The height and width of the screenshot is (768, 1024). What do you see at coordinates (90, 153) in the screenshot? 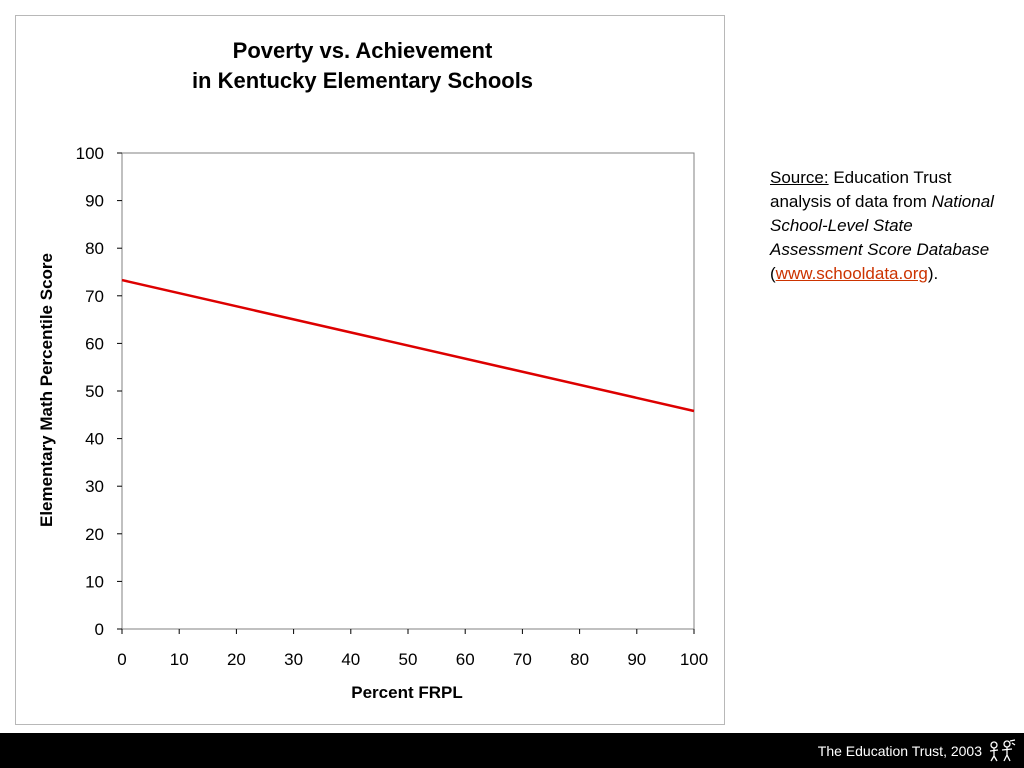
I see `y-tick-label: 100` at bounding box center [90, 153].